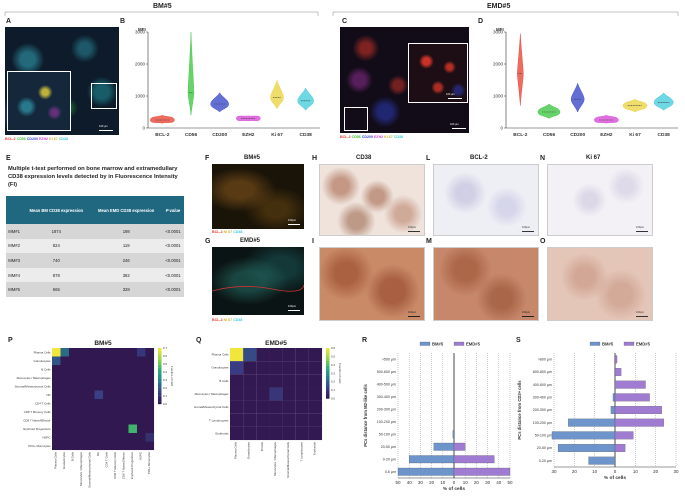 The image size is (685, 498). I want to click on panel-i-scalebar-label: 100µm, so click(412, 312).